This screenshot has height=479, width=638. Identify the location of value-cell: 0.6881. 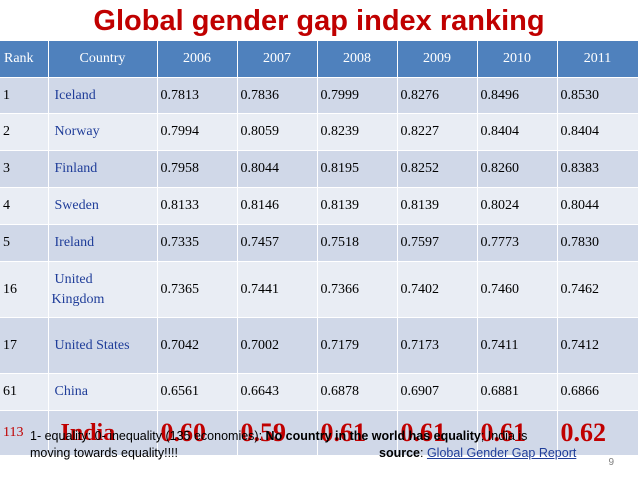
(517, 392).